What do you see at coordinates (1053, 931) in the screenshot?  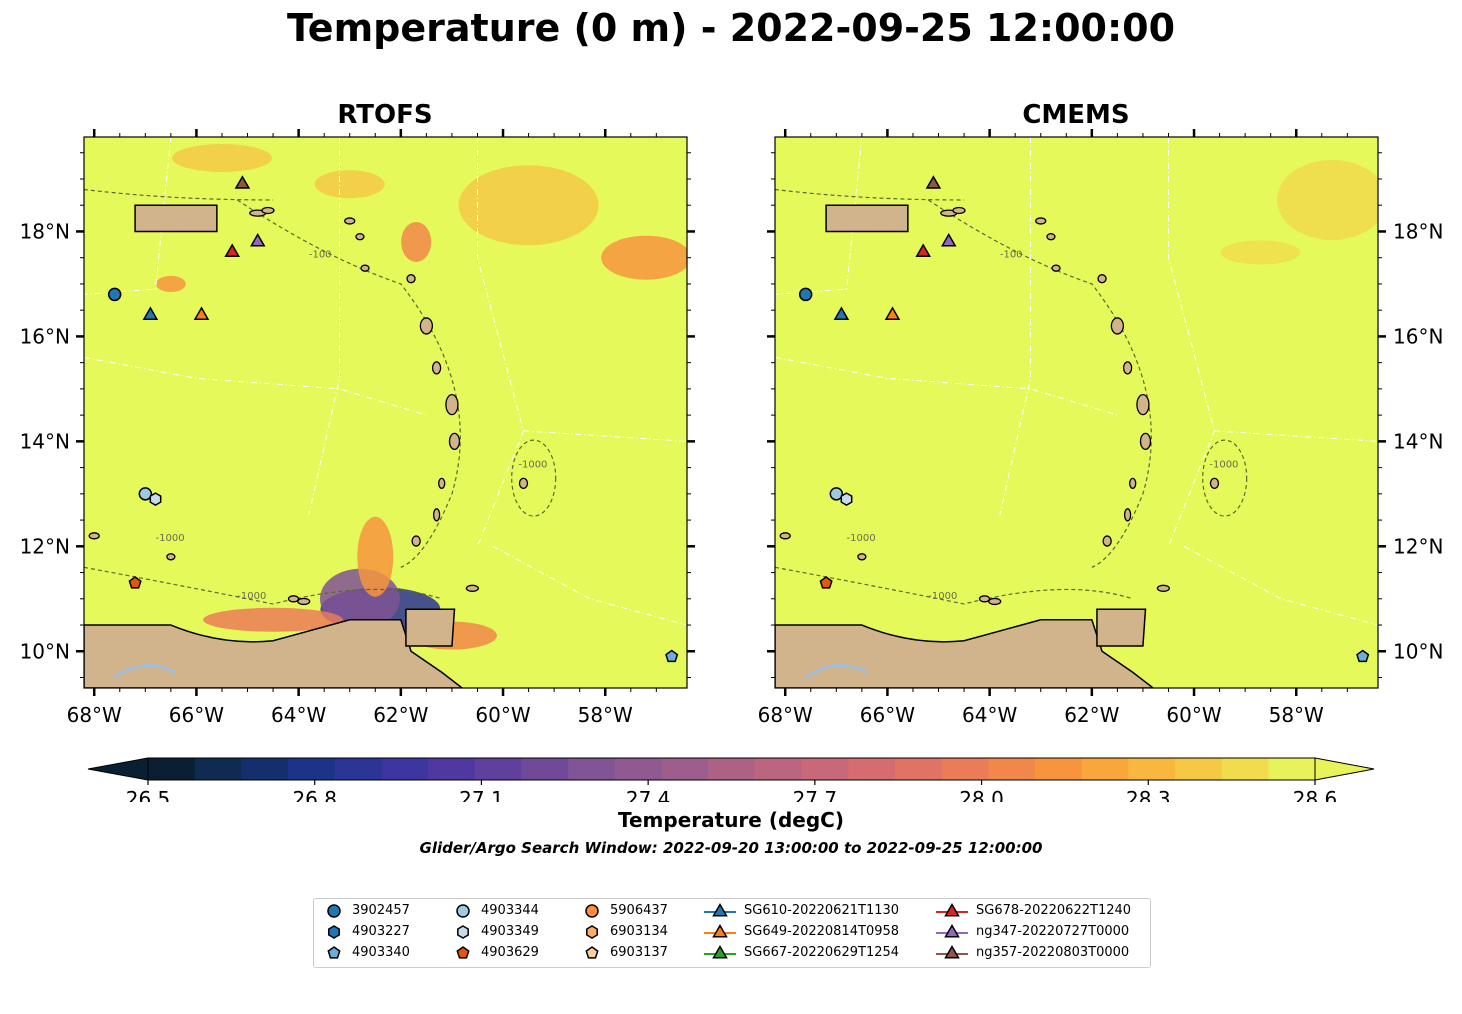 I see `legend-label: ng347-20220727T0000` at bounding box center [1053, 931].